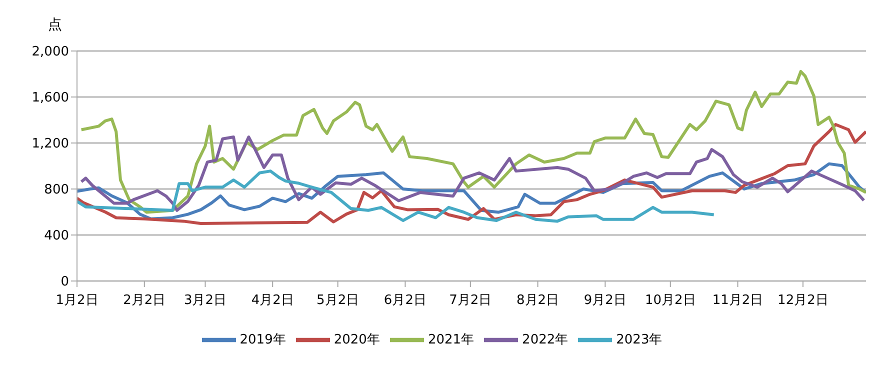  What do you see at coordinates (272, 300) in the screenshot?
I see `x-tick-label: 4月2日` at bounding box center [272, 300].